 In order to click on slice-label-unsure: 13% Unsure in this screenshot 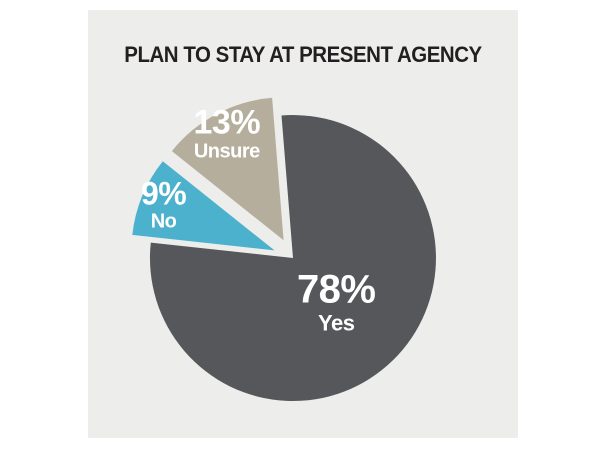, I will do `click(227, 133)`.